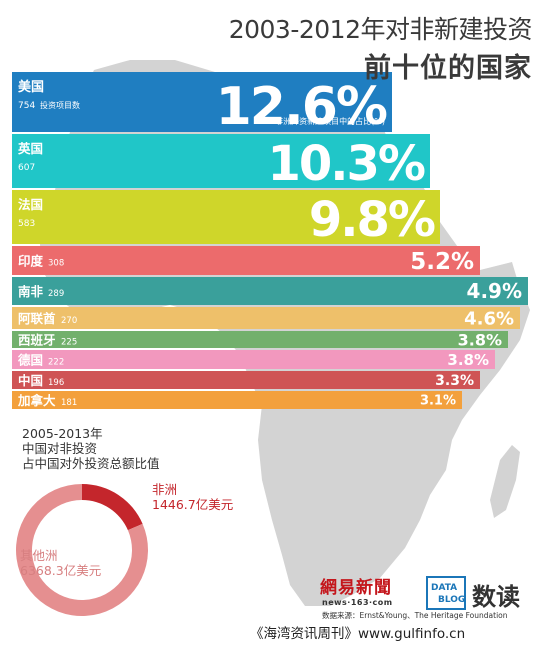  What do you see at coordinates (357, 602) in the screenshot?
I see `netease-url: news·163·com` at bounding box center [357, 602].